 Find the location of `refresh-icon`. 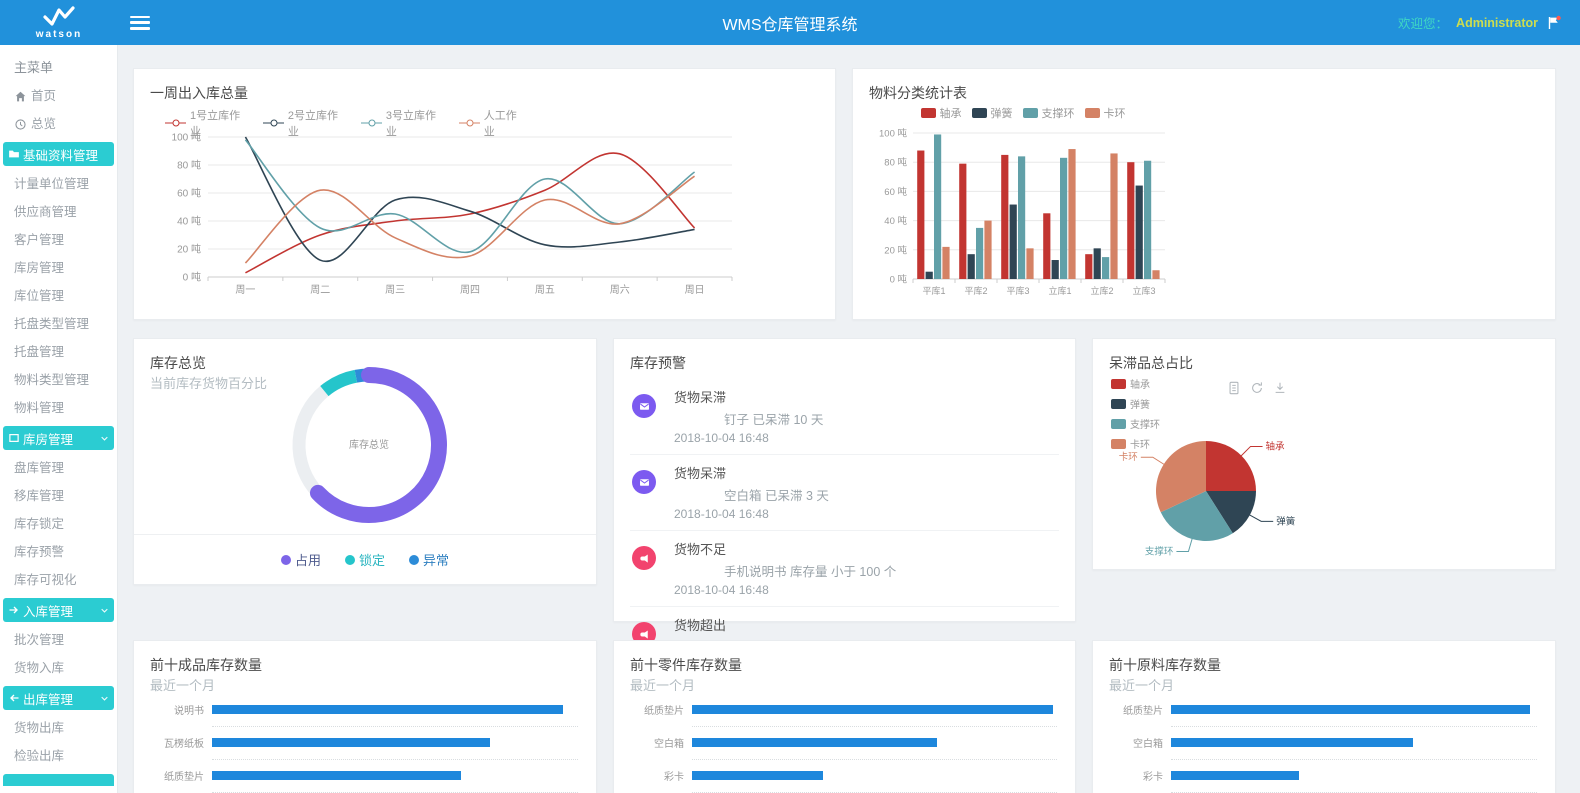

refresh-icon is located at coordinates (1257, 388).